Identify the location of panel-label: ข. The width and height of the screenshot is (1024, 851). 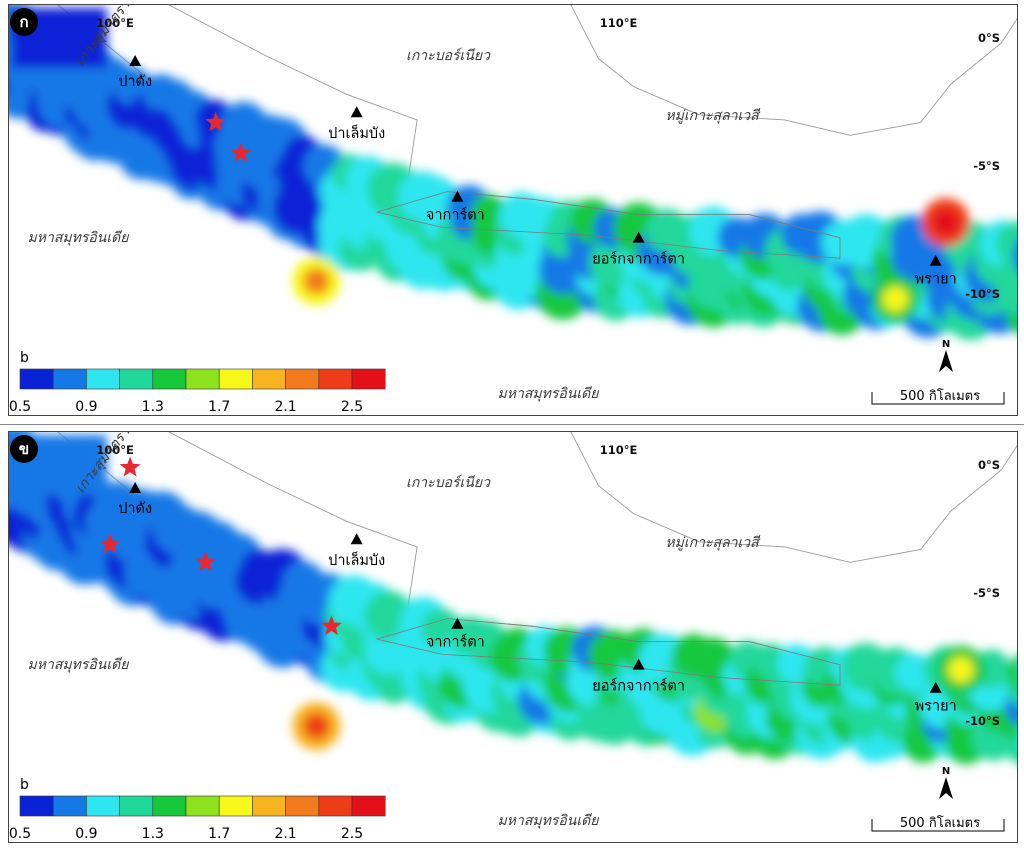
(24, 449).